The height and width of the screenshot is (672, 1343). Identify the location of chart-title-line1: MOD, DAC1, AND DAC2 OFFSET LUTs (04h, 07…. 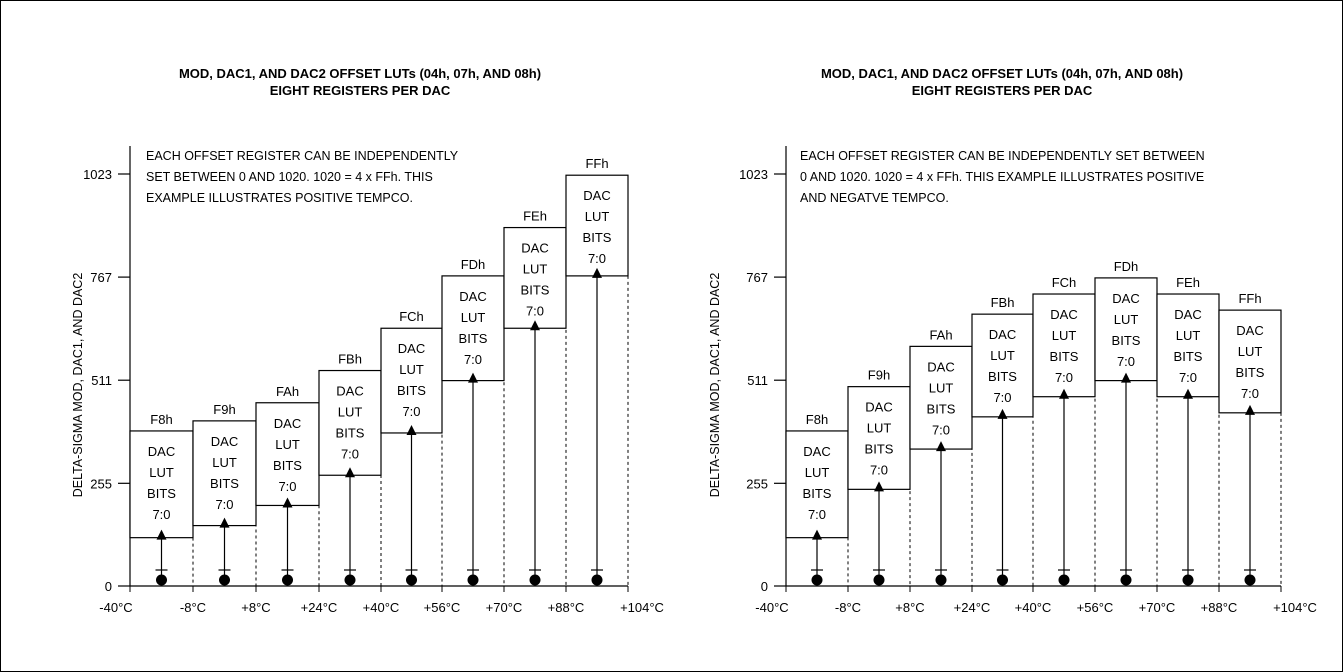
(360, 73).